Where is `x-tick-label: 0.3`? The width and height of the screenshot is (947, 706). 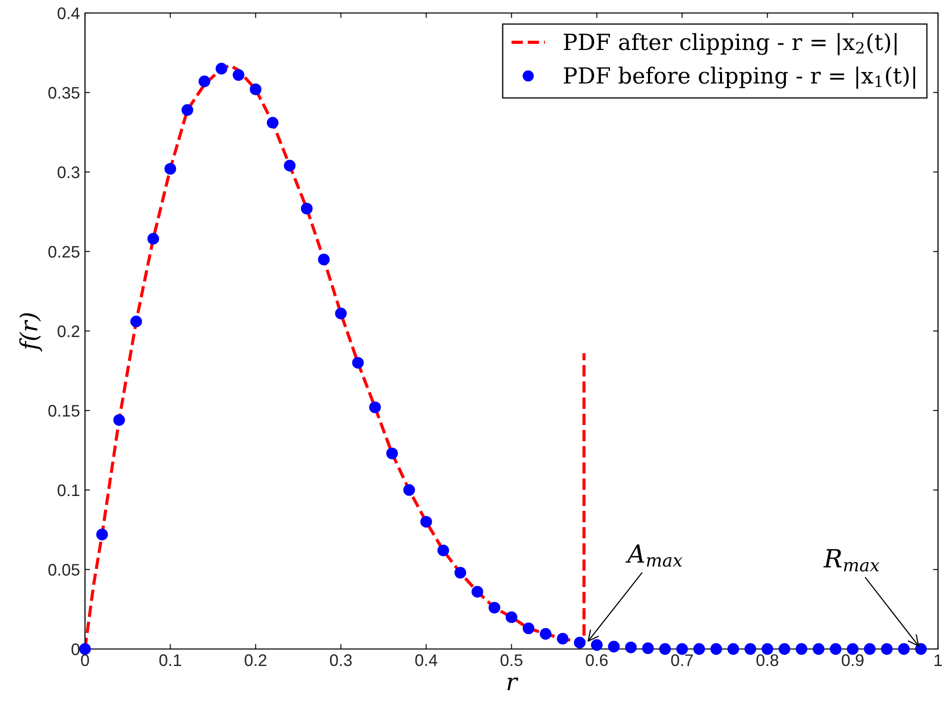
x-tick-label: 0.3 is located at coordinates (341, 660).